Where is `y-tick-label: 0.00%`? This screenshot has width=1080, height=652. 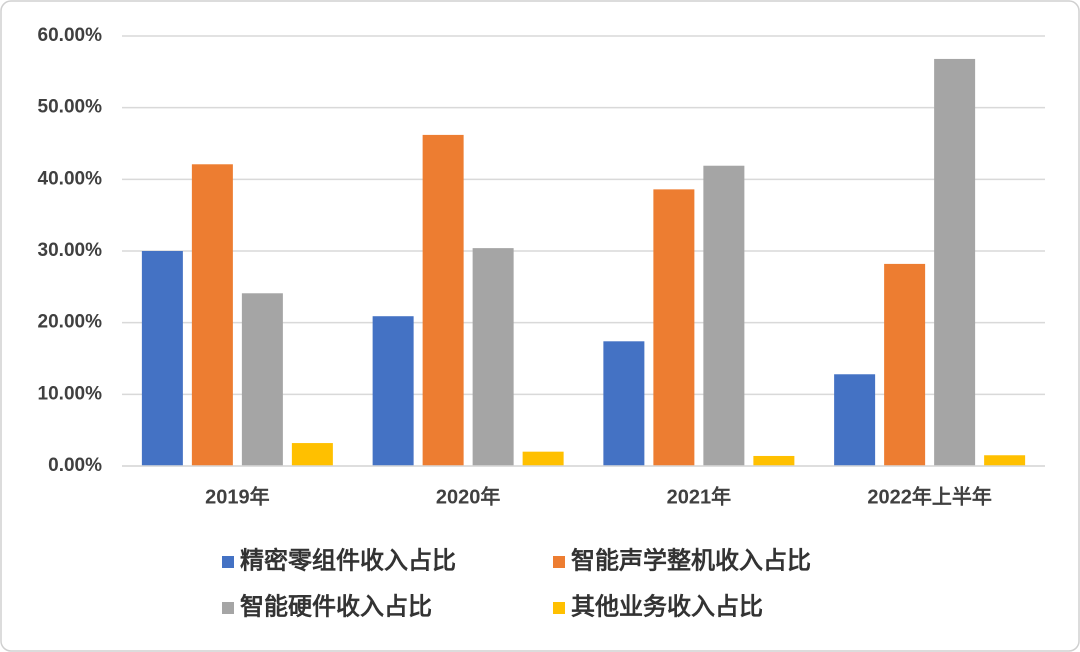
y-tick-label: 0.00% is located at coordinates (75, 465).